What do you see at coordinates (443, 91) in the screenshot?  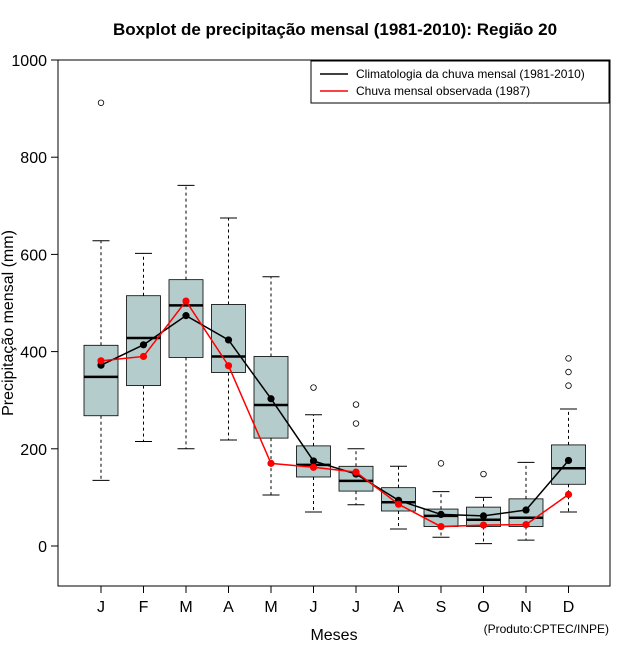 I see `legend-label-observed: Chuva mensal observada (1987)` at bounding box center [443, 91].